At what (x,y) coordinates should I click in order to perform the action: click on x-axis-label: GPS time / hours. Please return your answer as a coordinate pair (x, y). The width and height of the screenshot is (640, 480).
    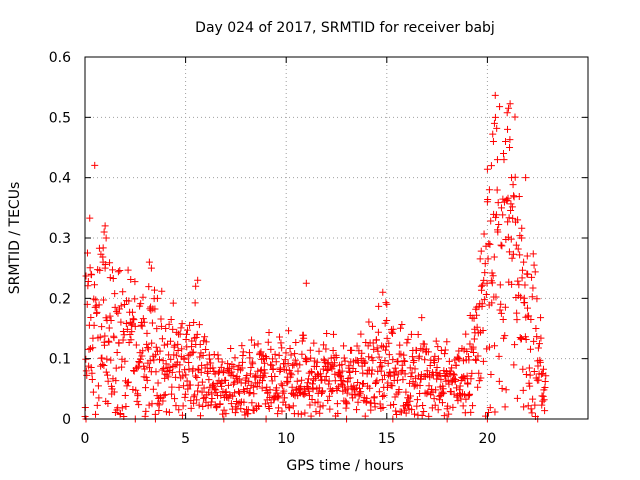
    Looking at the image, I should click on (344, 466).